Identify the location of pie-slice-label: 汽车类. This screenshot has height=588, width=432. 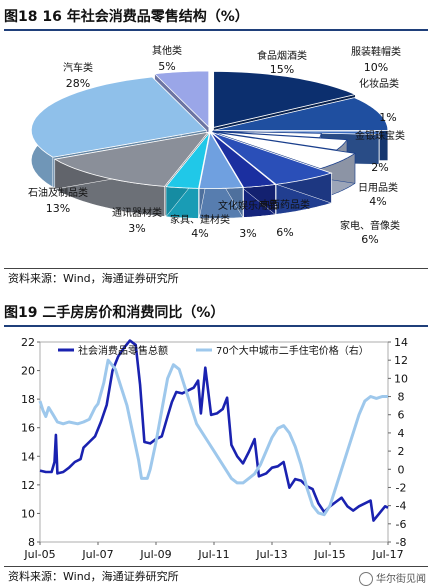
(78, 67).